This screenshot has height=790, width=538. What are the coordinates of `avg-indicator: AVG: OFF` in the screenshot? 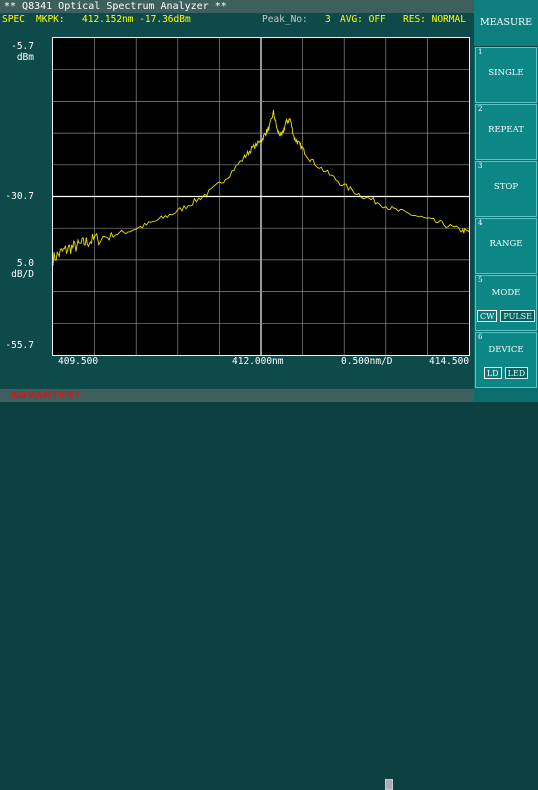 It's located at (363, 19).